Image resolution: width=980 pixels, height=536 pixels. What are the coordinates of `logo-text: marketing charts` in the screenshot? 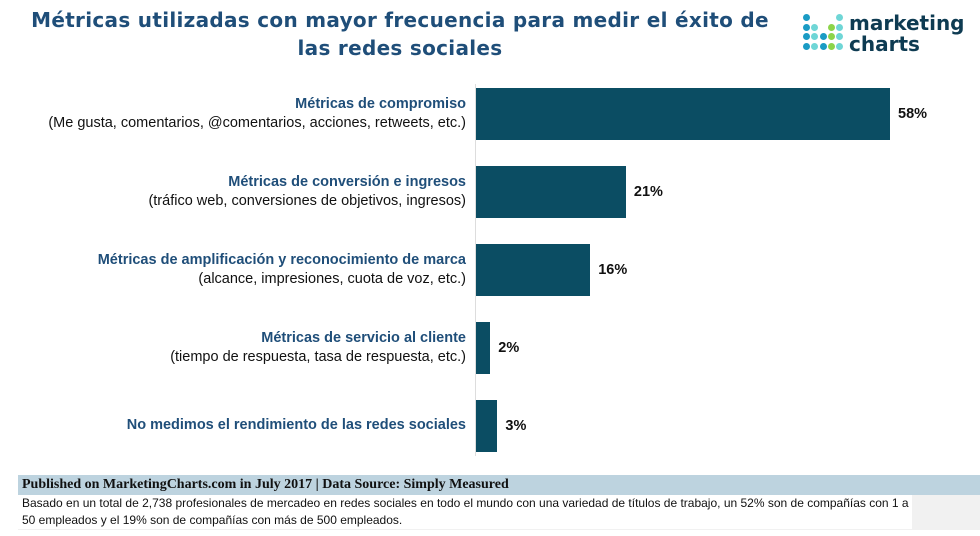 It's located at (907, 34).